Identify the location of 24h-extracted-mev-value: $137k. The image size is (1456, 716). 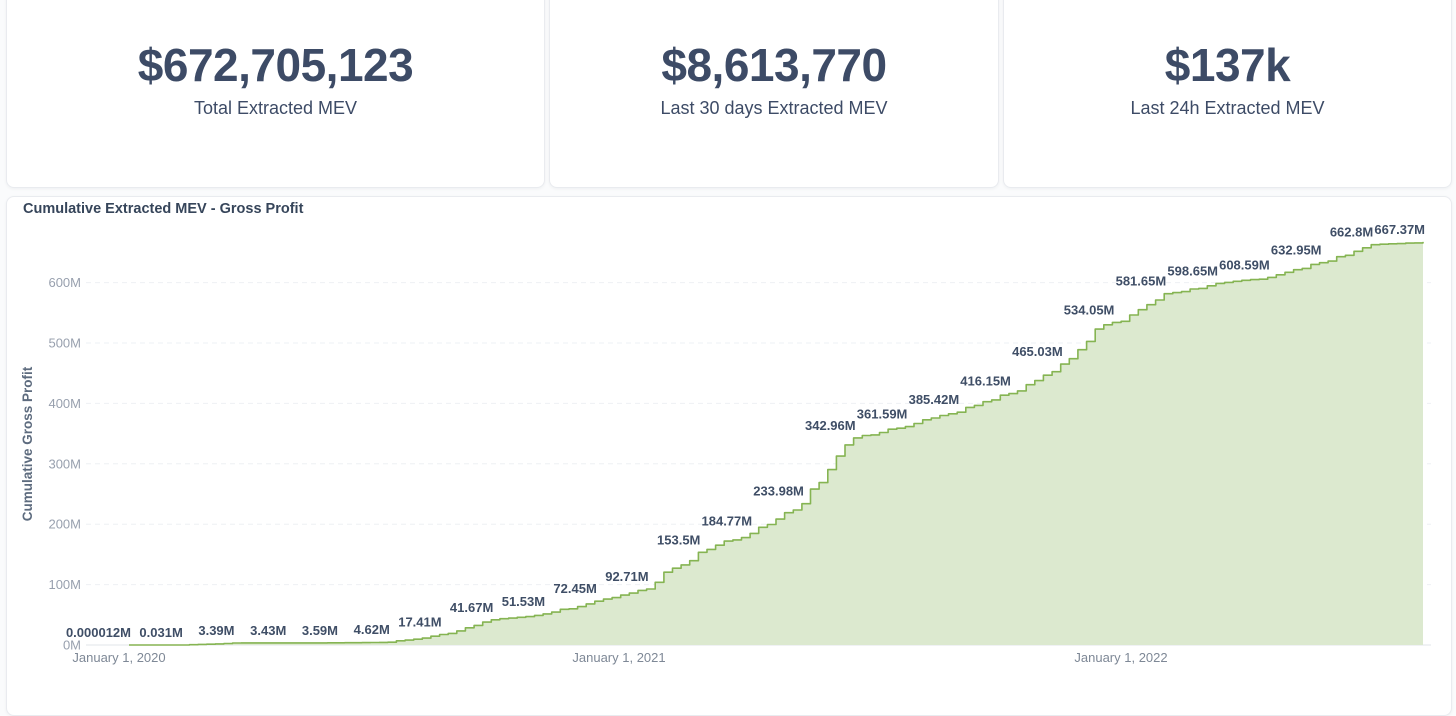
(1227, 64).